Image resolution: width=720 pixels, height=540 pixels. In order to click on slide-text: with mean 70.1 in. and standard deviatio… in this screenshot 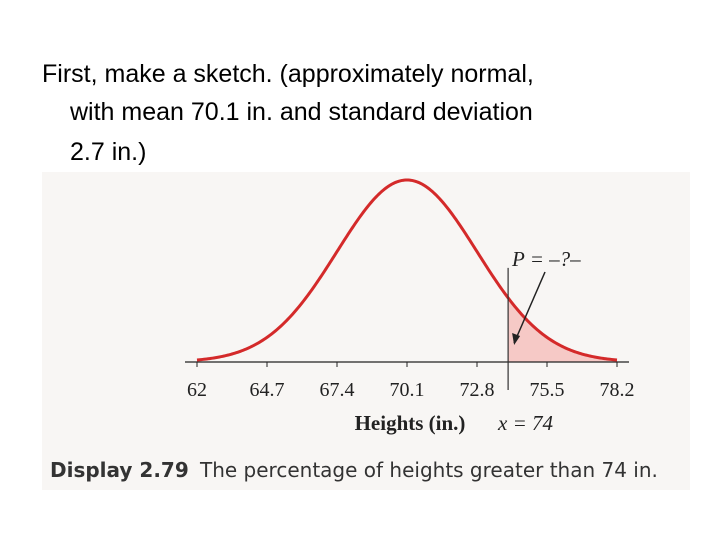, I will do `click(301, 112)`.